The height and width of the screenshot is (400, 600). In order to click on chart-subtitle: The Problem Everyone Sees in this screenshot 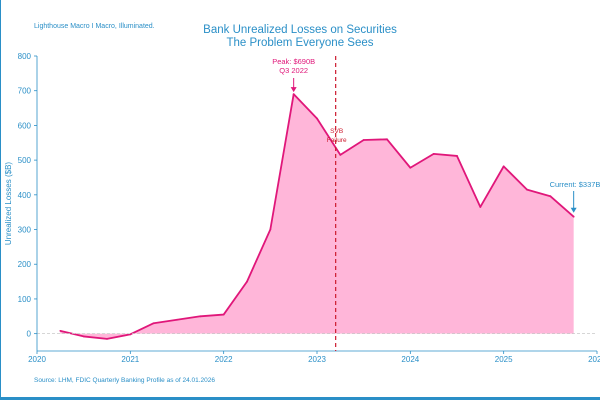, I will do `click(300, 43)`.